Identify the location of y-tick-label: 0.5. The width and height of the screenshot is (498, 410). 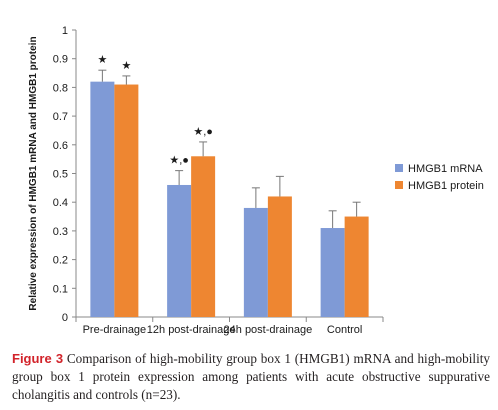
(60, 175).